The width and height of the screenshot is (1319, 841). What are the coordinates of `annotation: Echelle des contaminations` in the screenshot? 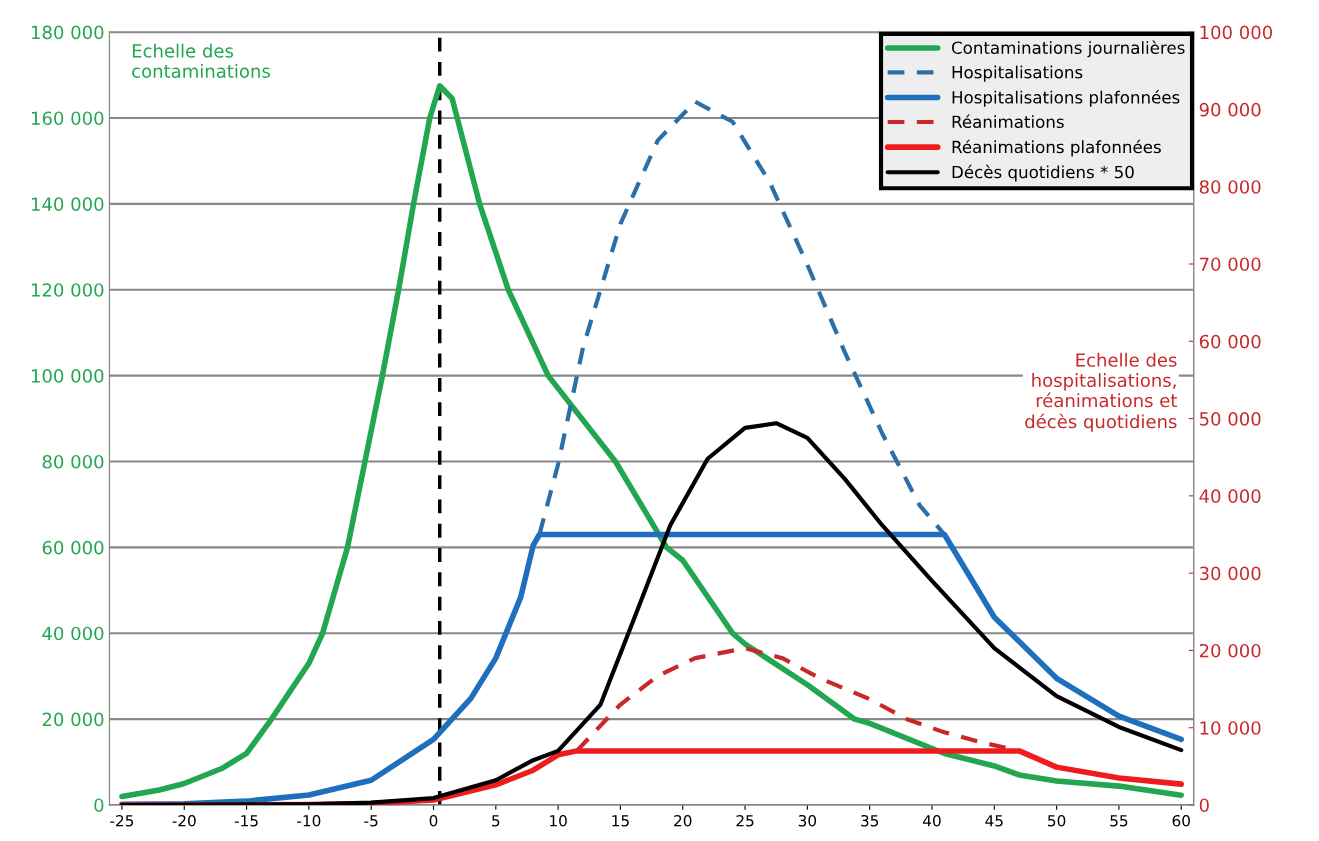 It's located at (201, 60).